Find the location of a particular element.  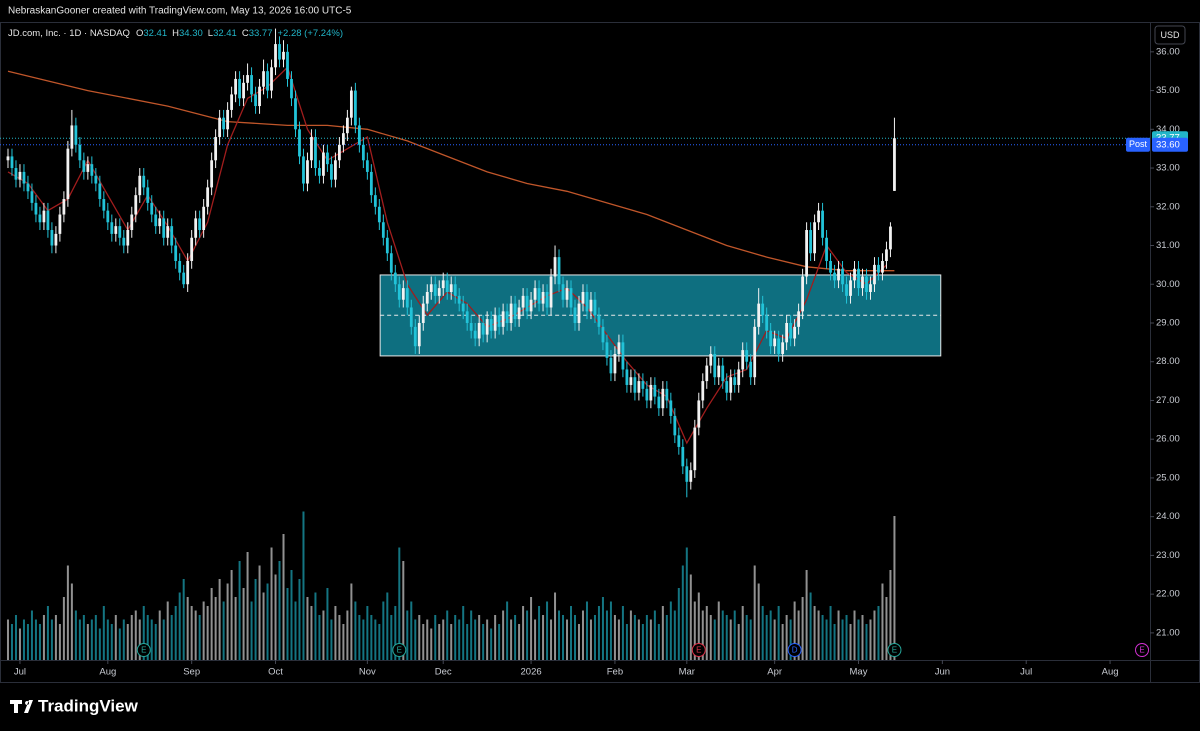

brand-text: TradingView is located at coordinates (88, 705).